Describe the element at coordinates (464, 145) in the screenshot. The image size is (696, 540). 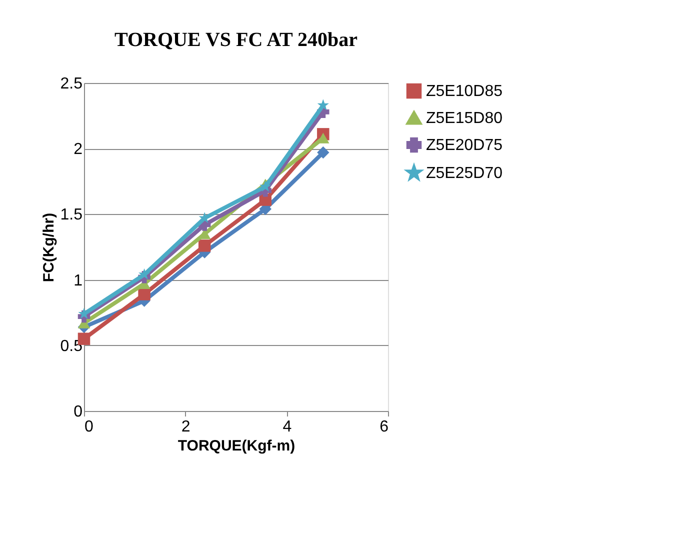
I see `legend-label: Z5E20D75` at that location.